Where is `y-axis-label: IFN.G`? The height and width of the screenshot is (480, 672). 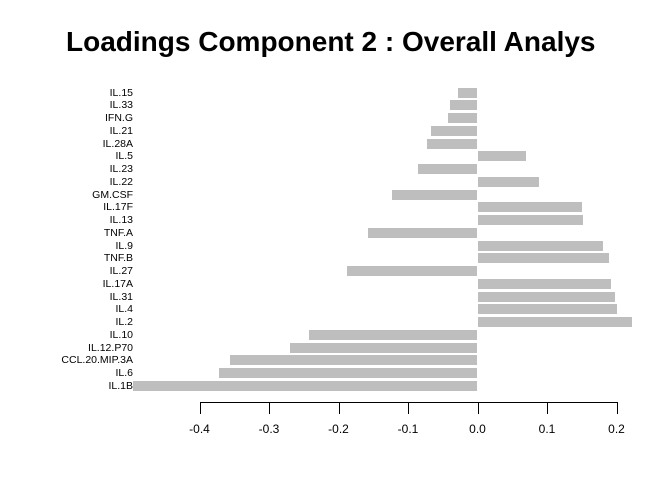 y-axis-label: IFN.G is located at coordinates (119, 118).